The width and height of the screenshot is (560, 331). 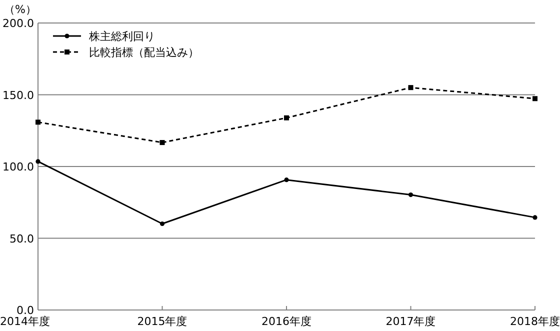 I want to click on legend-label: 比較指標（配当込み）, so click(x=144, y=52).